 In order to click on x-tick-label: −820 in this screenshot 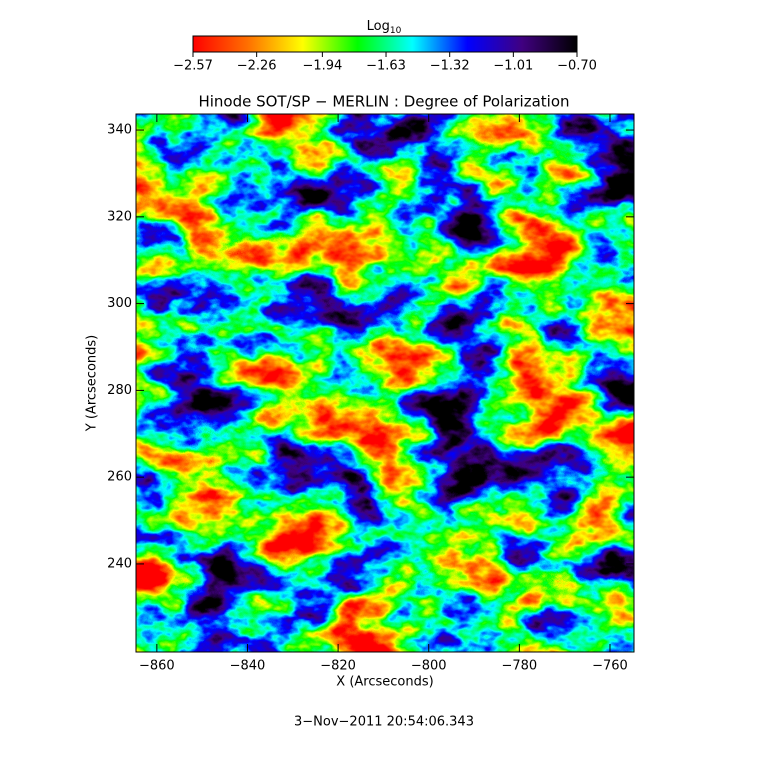, I will do `click(338, 666)`.